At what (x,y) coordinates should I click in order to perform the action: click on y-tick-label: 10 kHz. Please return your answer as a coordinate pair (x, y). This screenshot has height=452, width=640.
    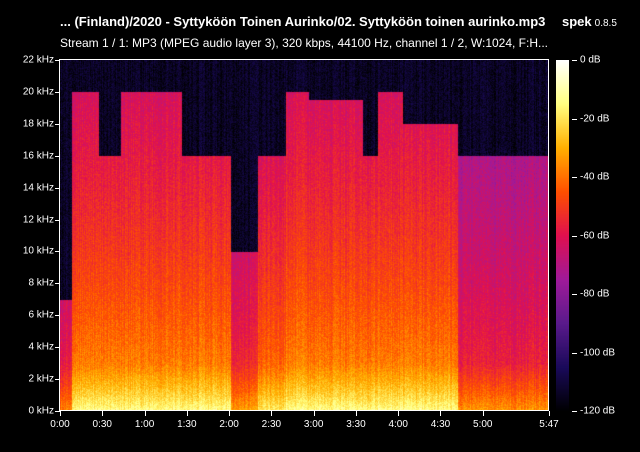
    Looking at the image, I should click on (38, 251).